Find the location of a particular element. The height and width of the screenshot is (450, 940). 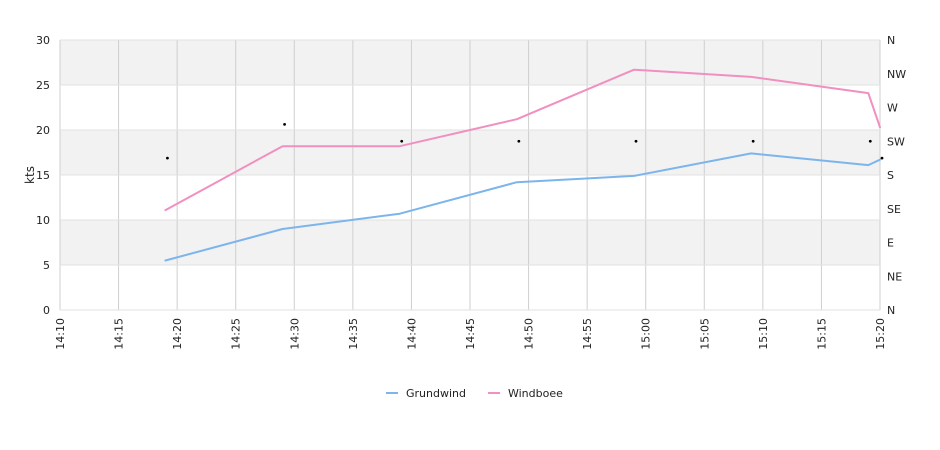

x-tick-label: 14:35 is located at coordinates (353, 334).